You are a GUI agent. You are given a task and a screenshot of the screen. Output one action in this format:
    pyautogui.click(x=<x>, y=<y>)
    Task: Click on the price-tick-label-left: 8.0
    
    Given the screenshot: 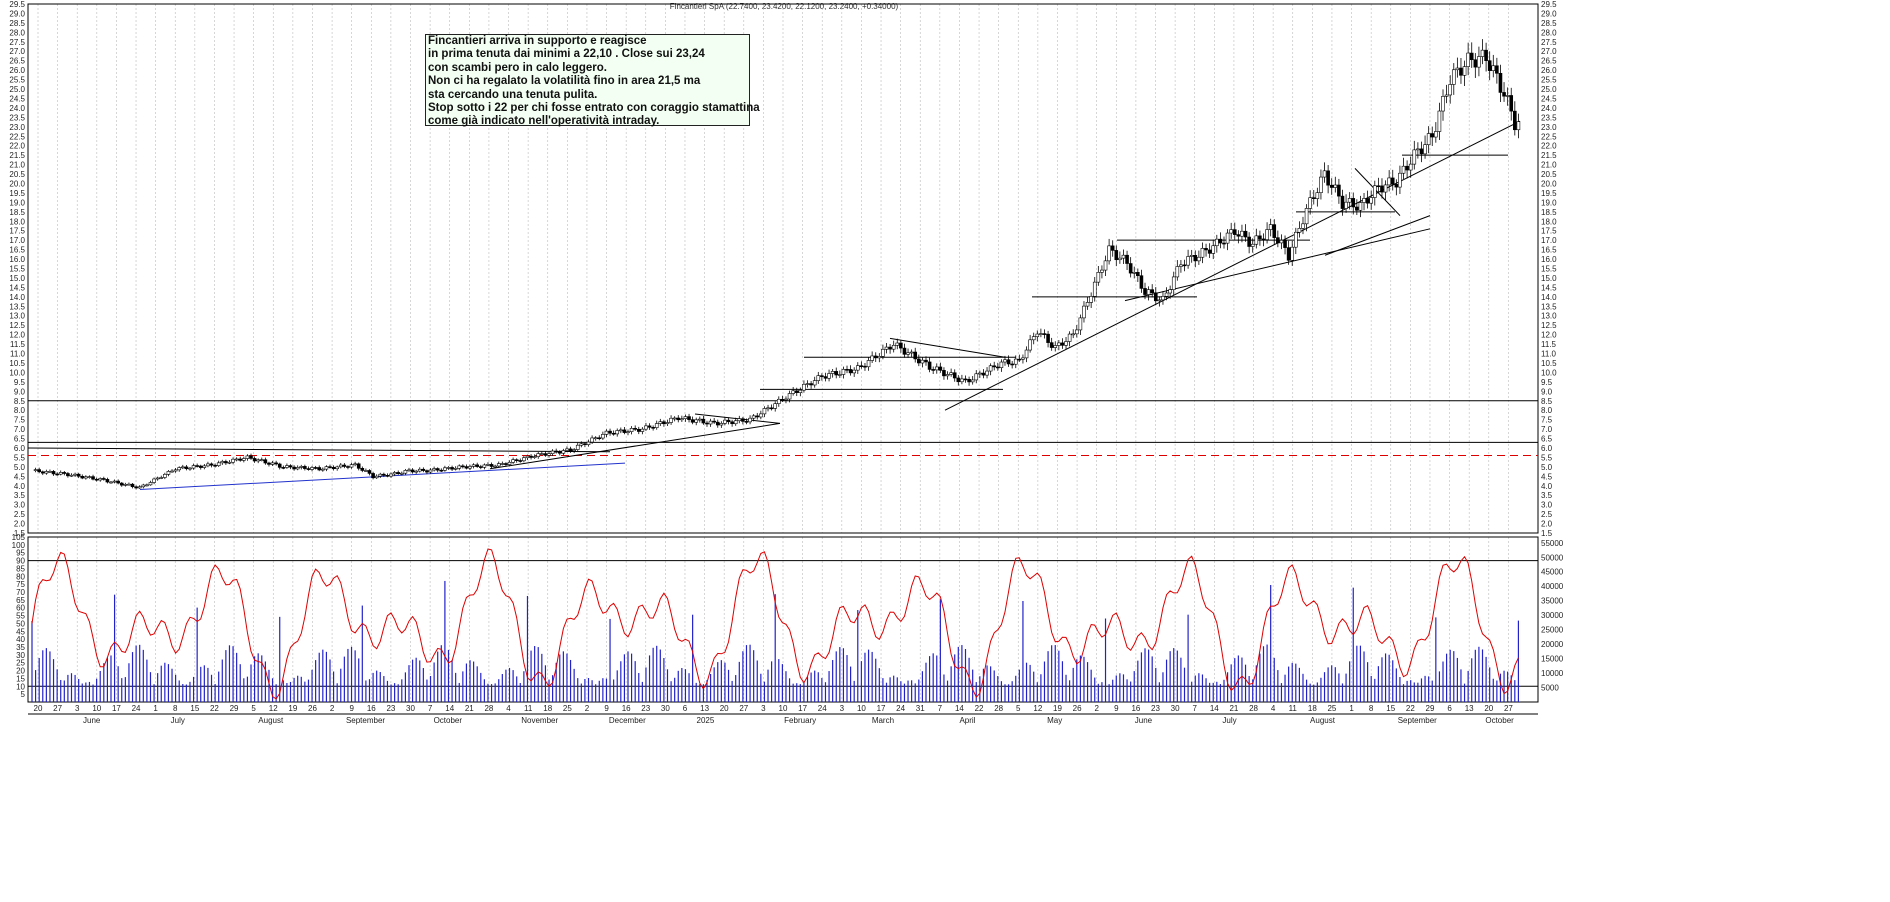 What is the action you would take?
    pyautogui.click(x=20, y=410)
    